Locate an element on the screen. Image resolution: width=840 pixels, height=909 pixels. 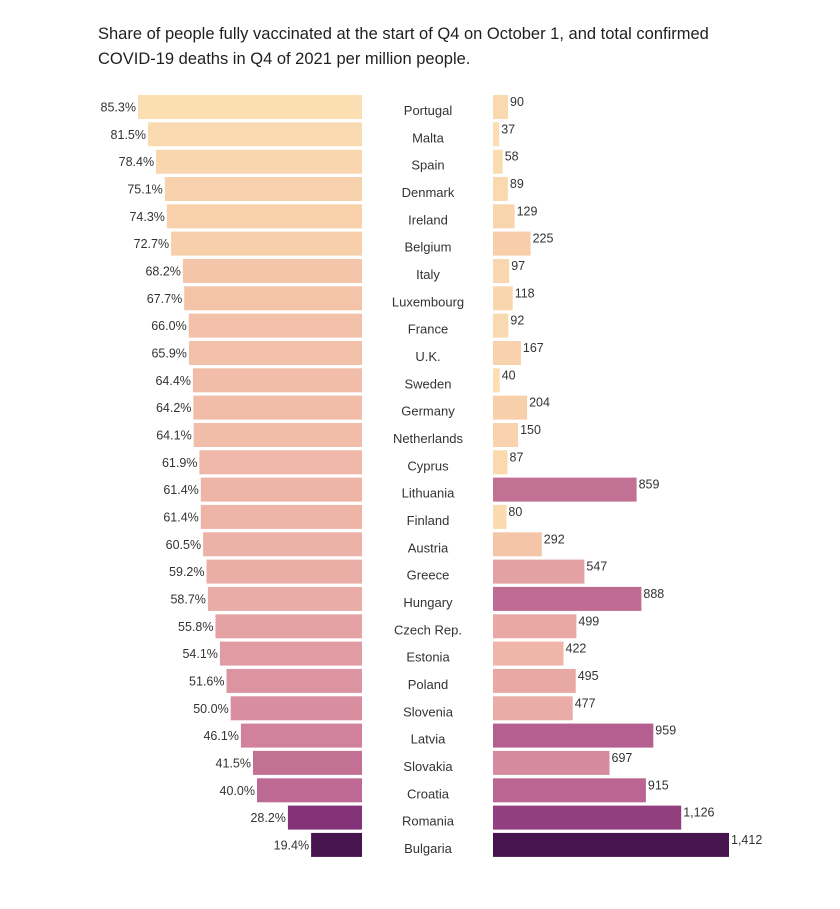
deaths-bar-italy is located at coordinates (501, 271).